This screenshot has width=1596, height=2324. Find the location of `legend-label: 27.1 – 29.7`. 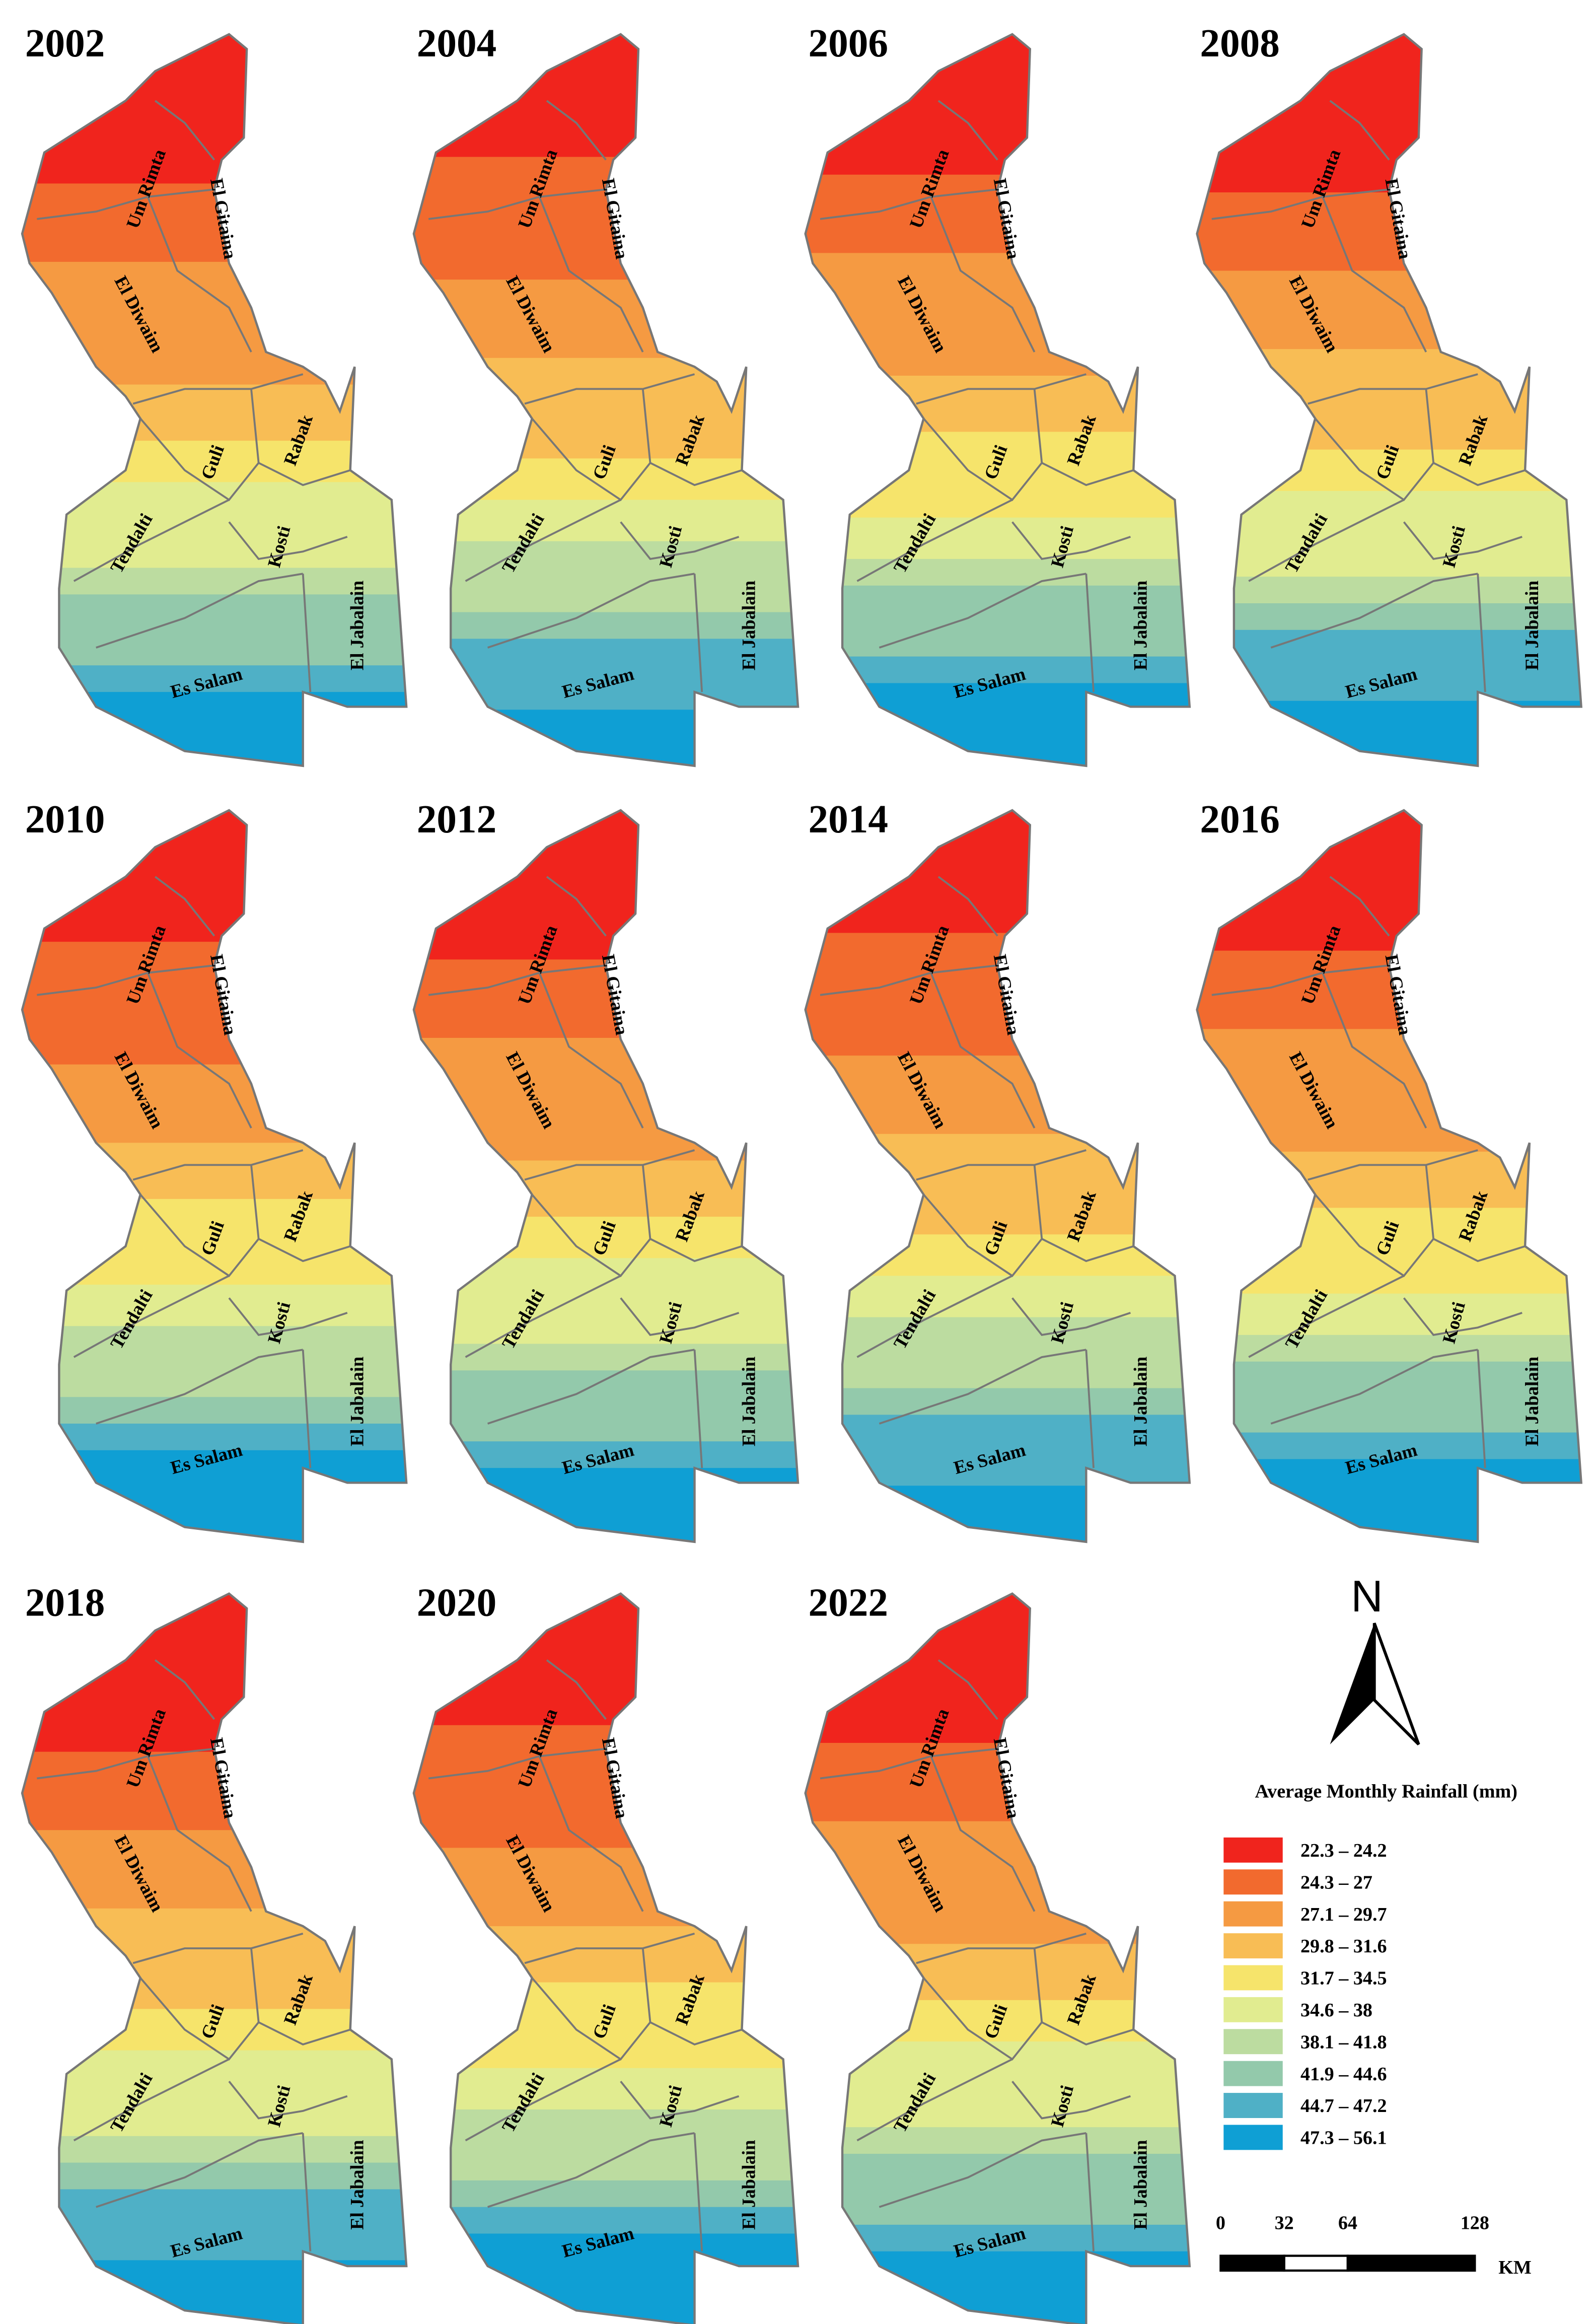

legend-label: 27.1 – 29.7 is located at coordinates (1344, 1914).